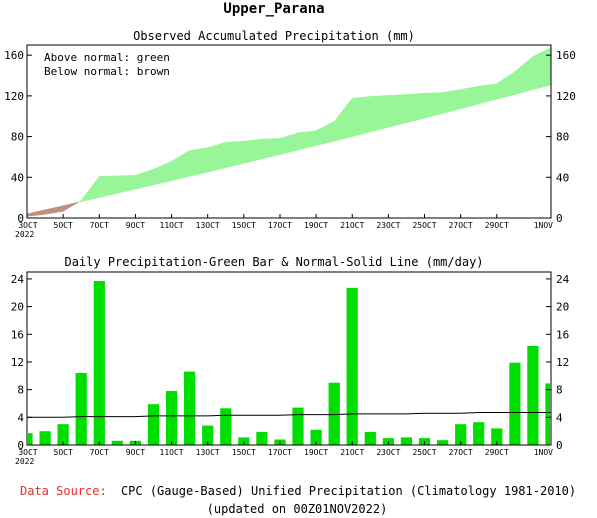 The image size is (597, 518). Describe the element at coordinates (244, 225) in the screenshot. I see `x-tick-label: 15OCT` at that location.